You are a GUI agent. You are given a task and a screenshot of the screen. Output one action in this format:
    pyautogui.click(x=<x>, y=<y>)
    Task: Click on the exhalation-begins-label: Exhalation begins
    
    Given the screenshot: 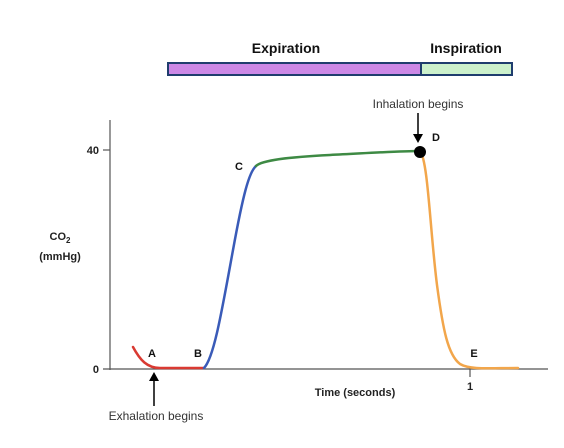 What is the action you would take?
    pyautogui.click(x=156, y=416)
    